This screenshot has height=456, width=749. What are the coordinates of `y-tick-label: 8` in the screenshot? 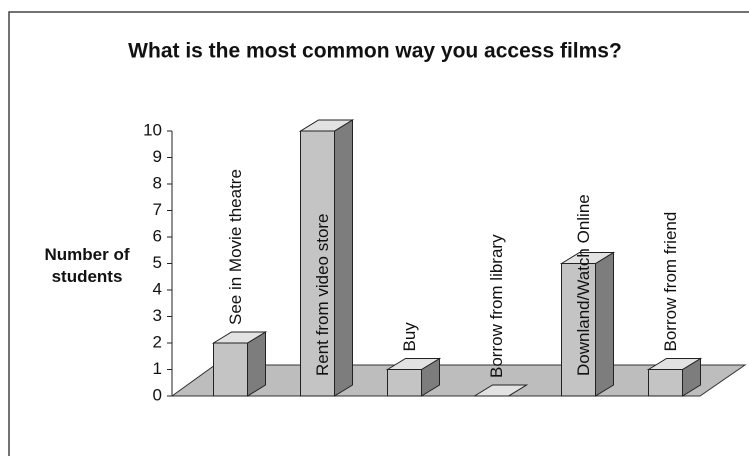 It's located at (157, 182).